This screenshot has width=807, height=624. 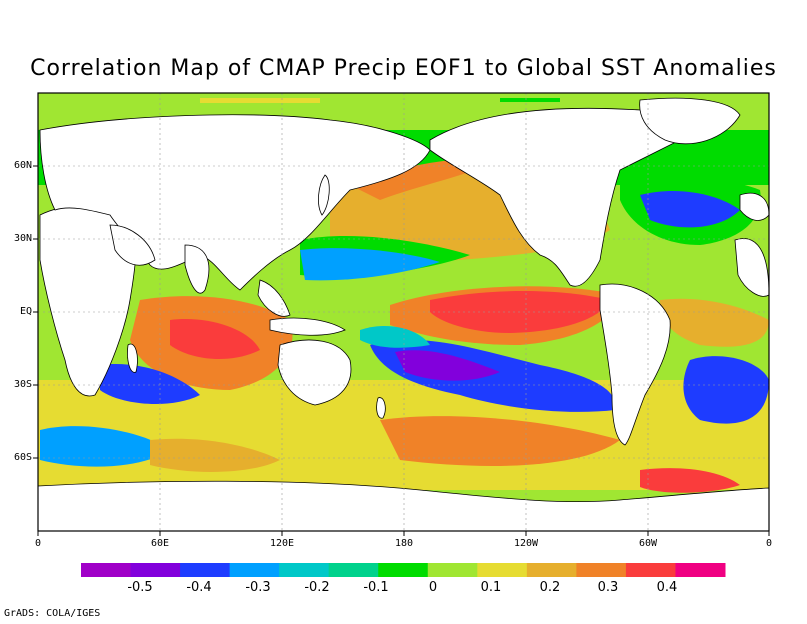 I want to click on lon-tick-label: 60W, so click(x=648, y=543).